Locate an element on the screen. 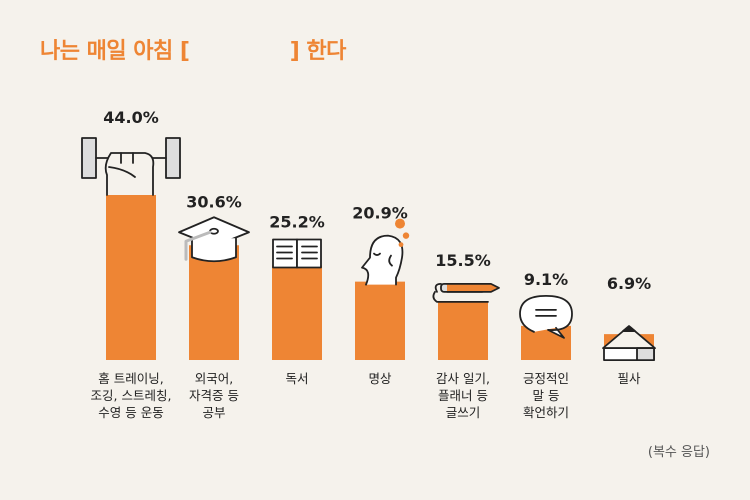  bar-group: 6.9% 필사 is located at coordinates (629, 330).